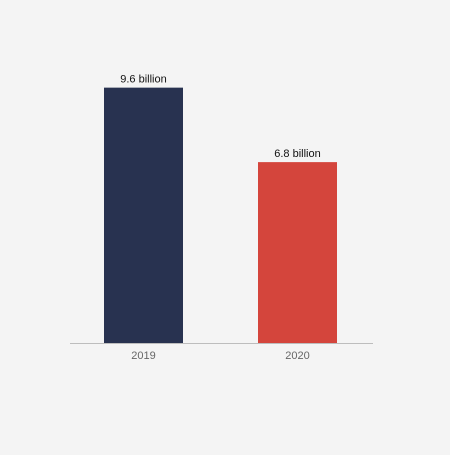  Describe the element at coordinates (297, 356) in the screenshot. I see `x-tick-label-2020: 2020` at that location.